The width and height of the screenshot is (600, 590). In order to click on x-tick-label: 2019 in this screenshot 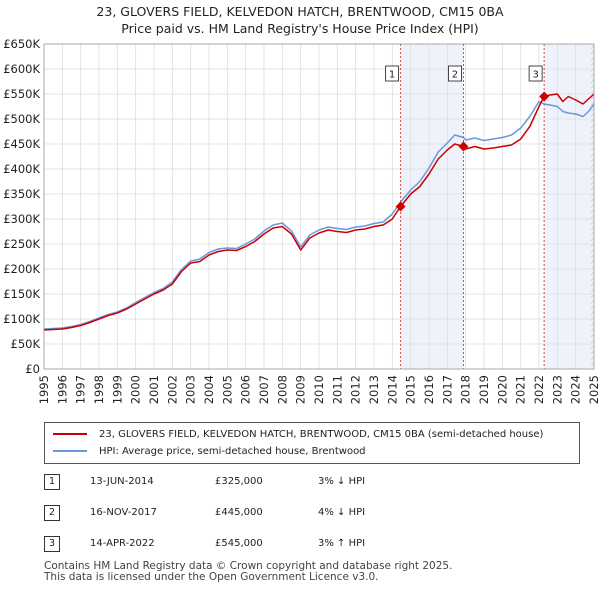, I will do `click(484, 389)`.